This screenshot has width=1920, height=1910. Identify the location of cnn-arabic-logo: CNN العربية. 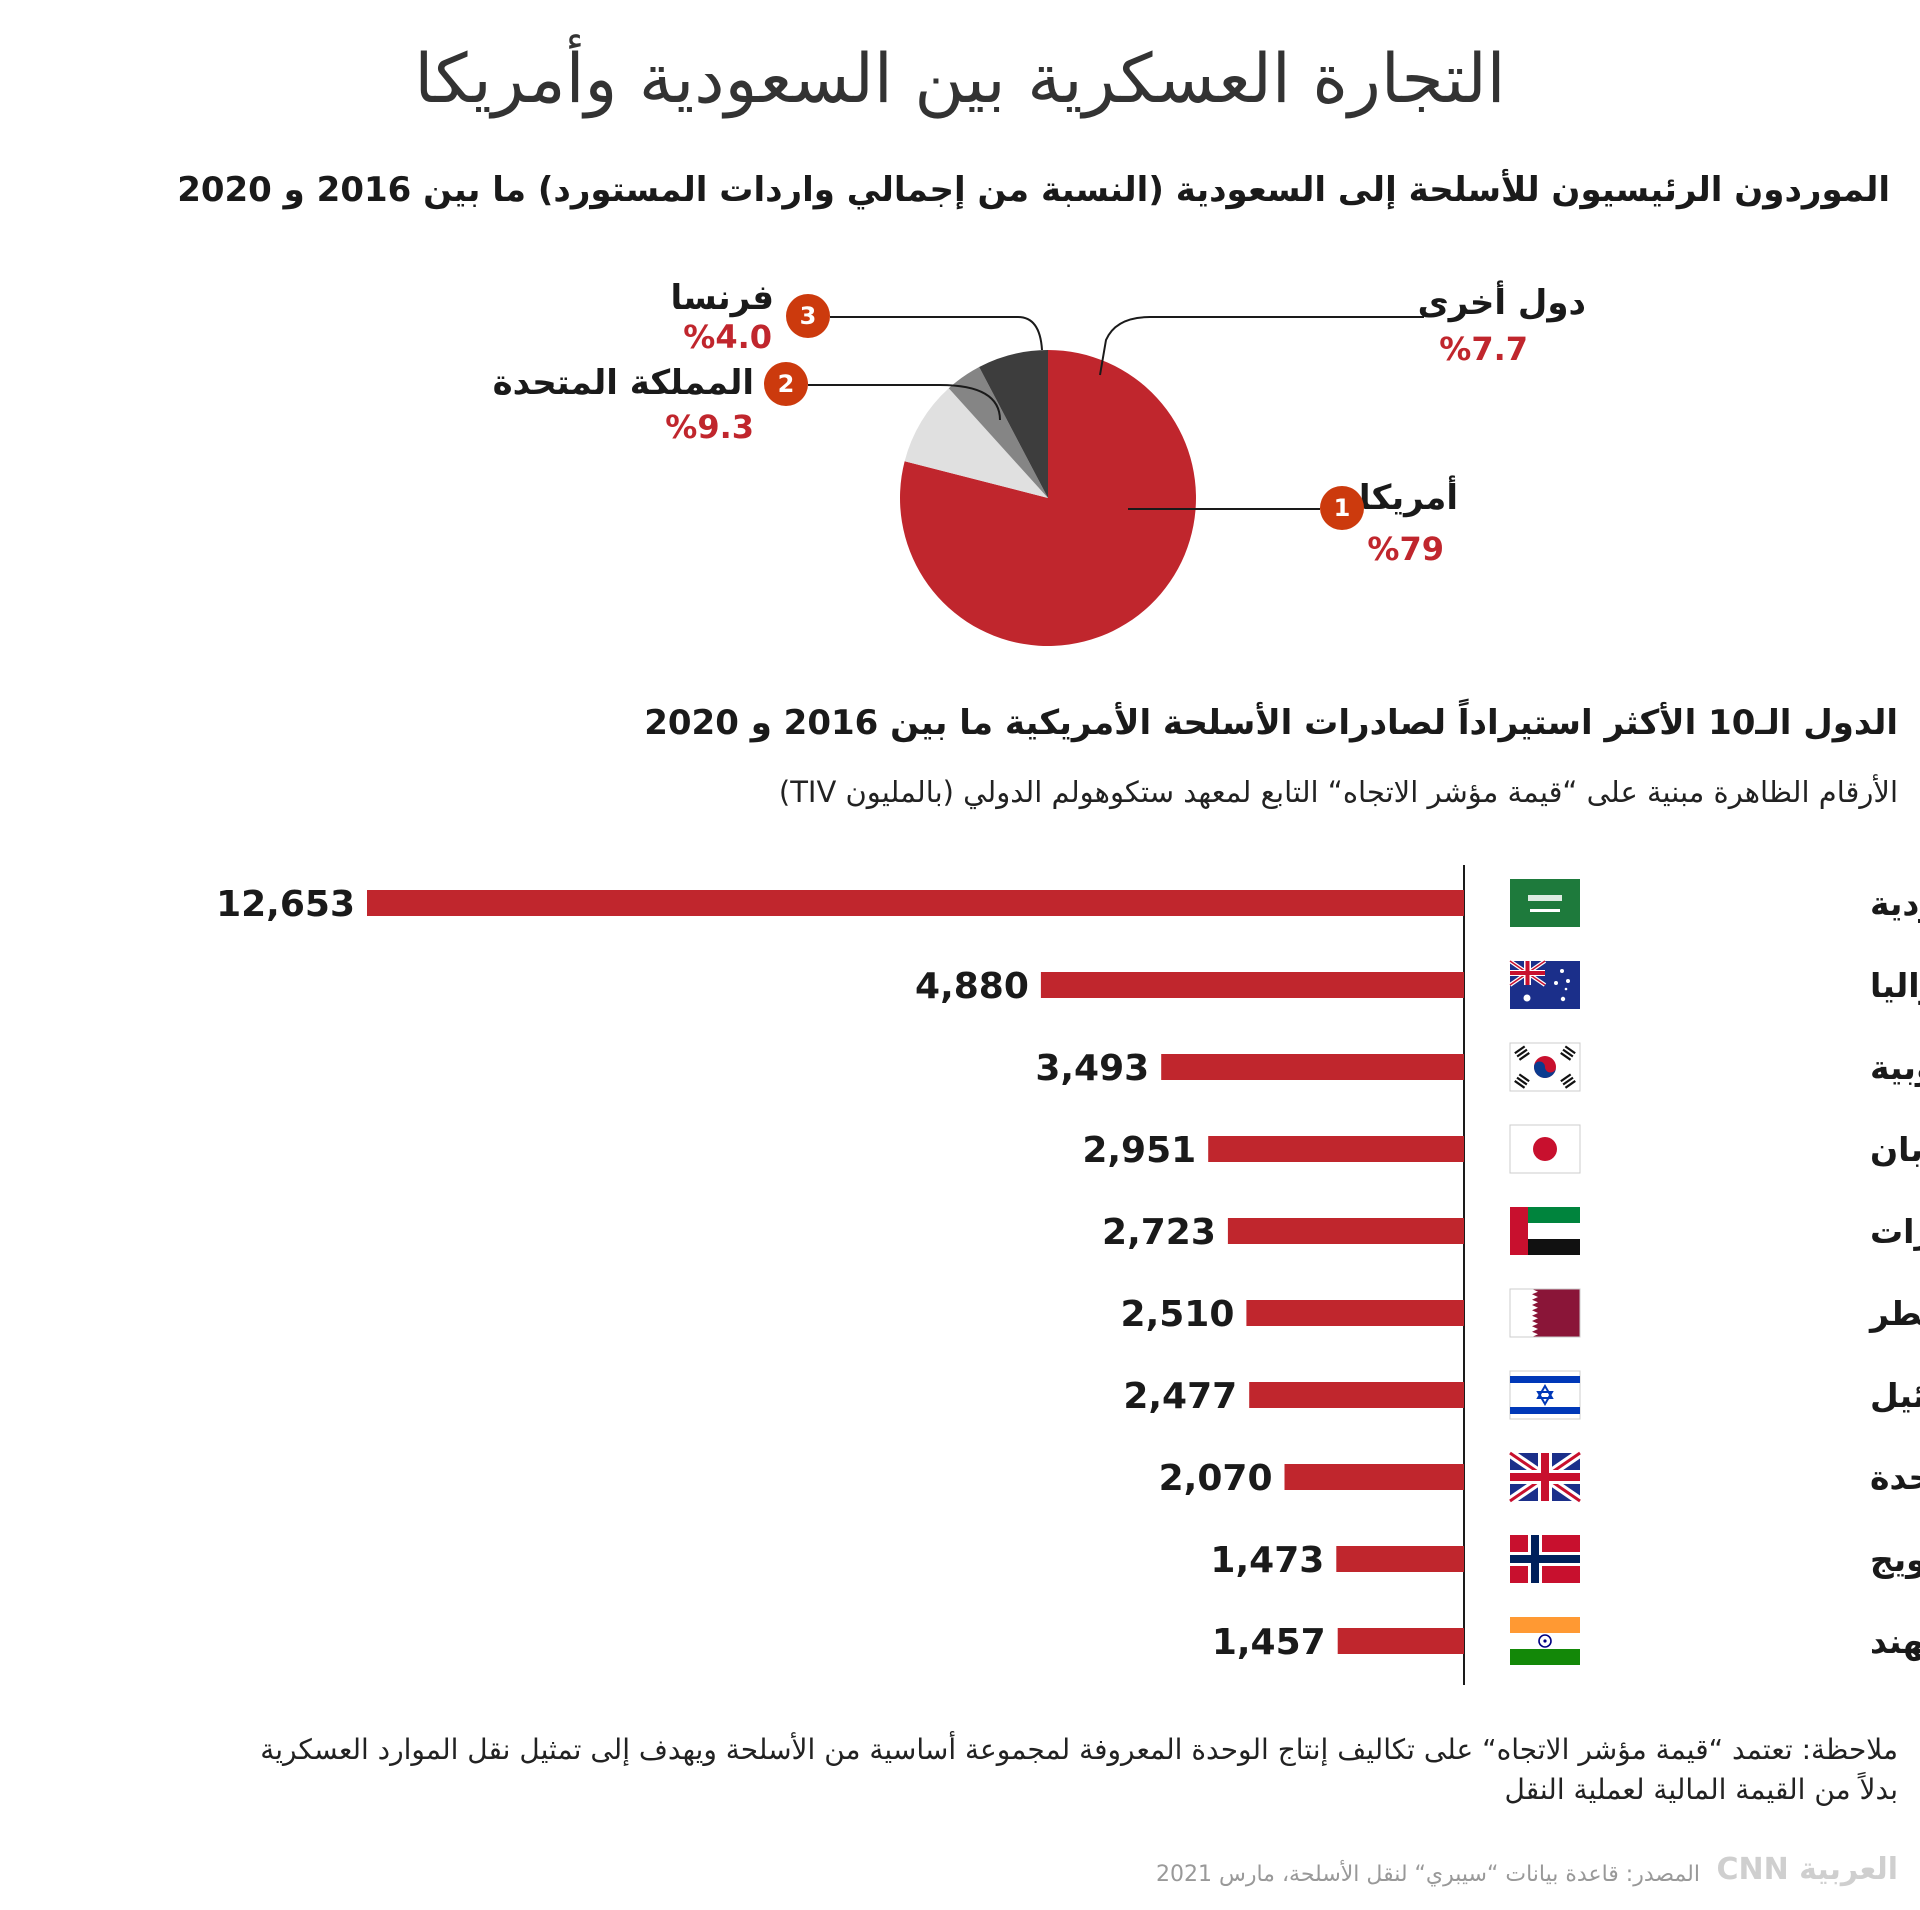
(1807, 1869).